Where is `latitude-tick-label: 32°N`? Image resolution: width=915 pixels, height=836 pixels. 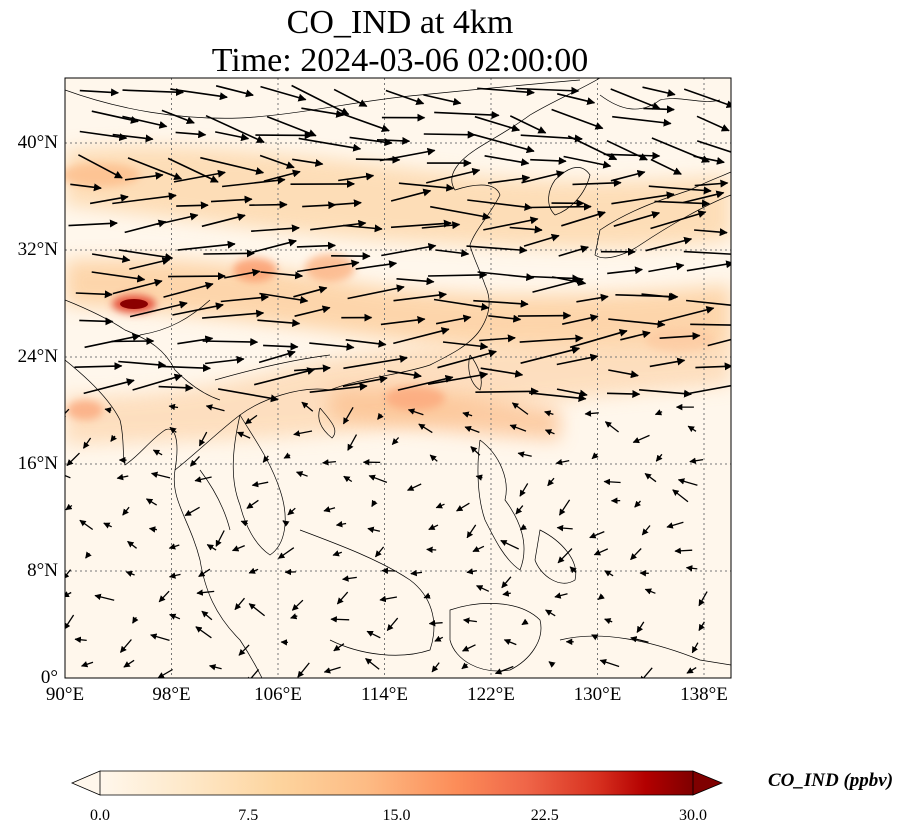 latitude-tick-label: 32°N is located at coordinates (37, 249).